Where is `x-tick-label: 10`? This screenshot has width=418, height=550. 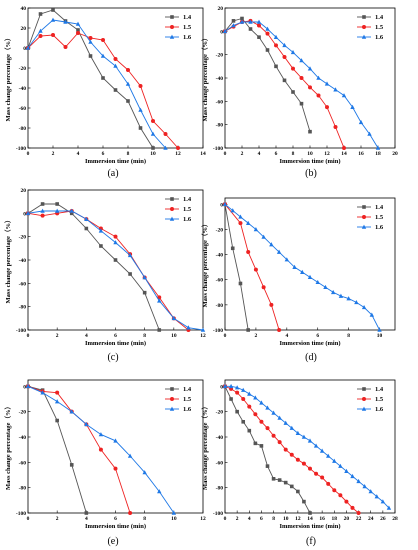 x-tick-label: 10 is located at coordinates (153, 154).